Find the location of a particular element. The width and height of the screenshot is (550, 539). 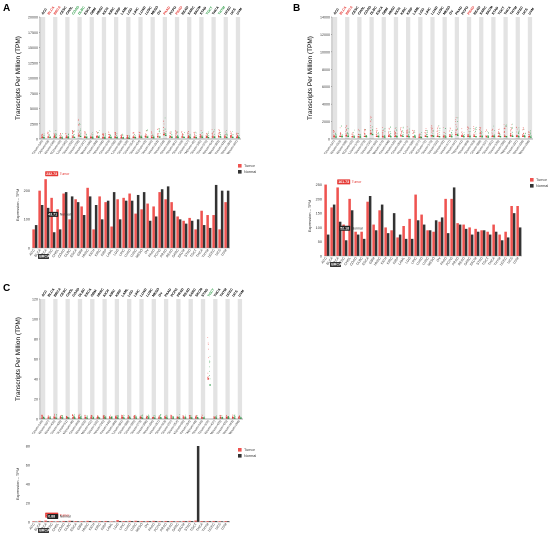

x-tick-label: OV is located at coordinates (147, 525).